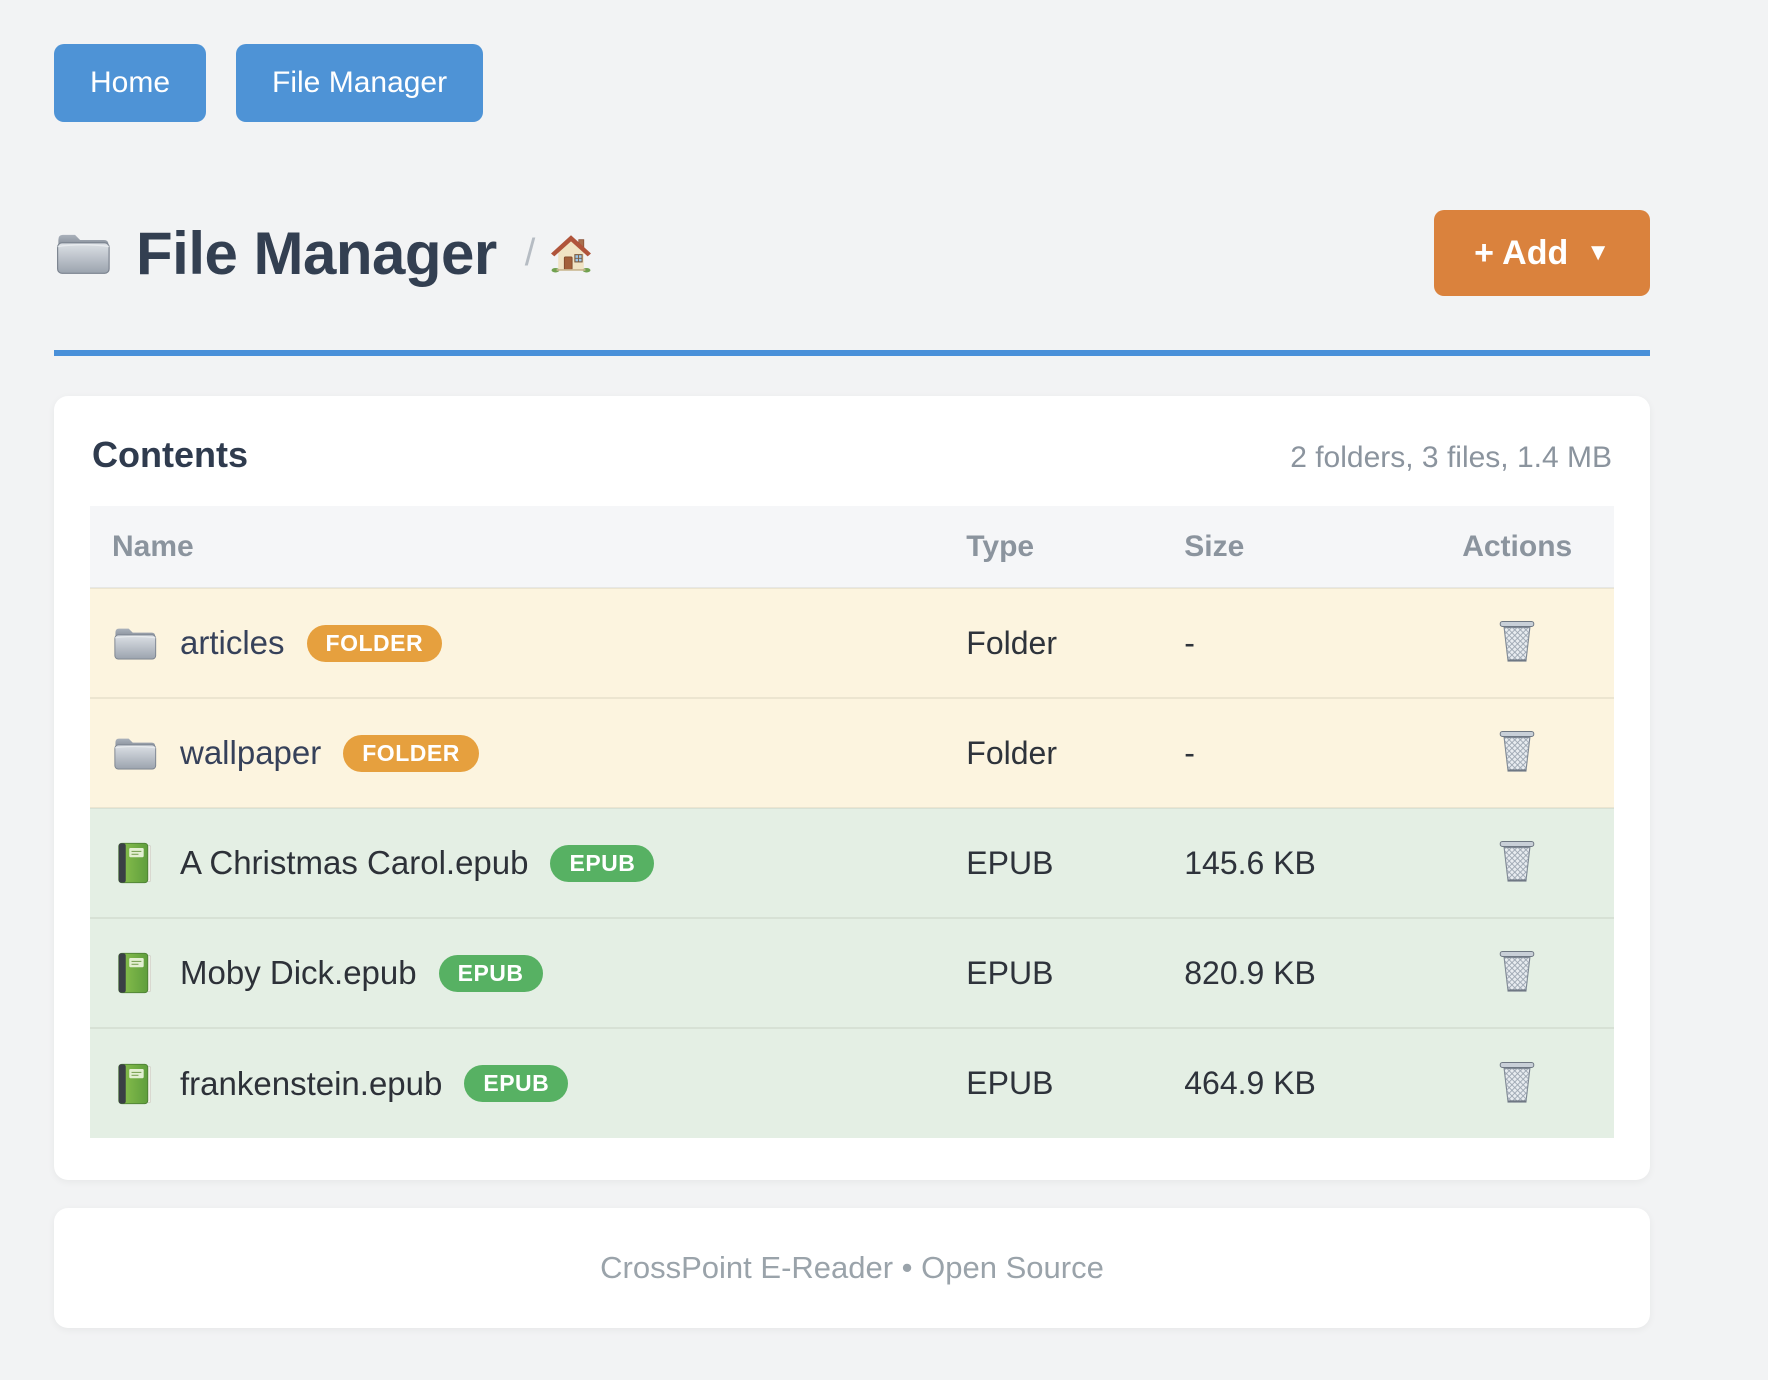 This screenshot has width=1768, height=1380. What do you see at coordinates (1517, 547) in the screenshot?
I see `column-header-actions: Actions` at bounding box center [1517, 547].